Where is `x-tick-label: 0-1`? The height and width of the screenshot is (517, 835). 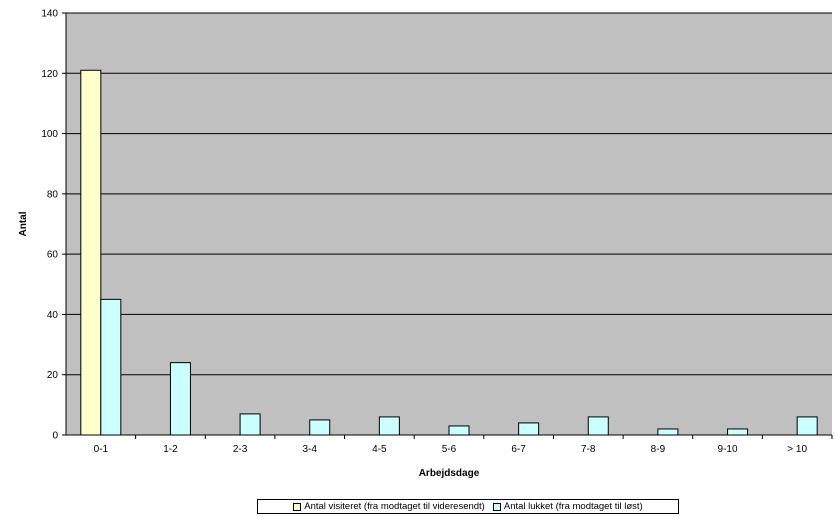
x-tick-label: 0-1 is located at coordinates (101, 449).